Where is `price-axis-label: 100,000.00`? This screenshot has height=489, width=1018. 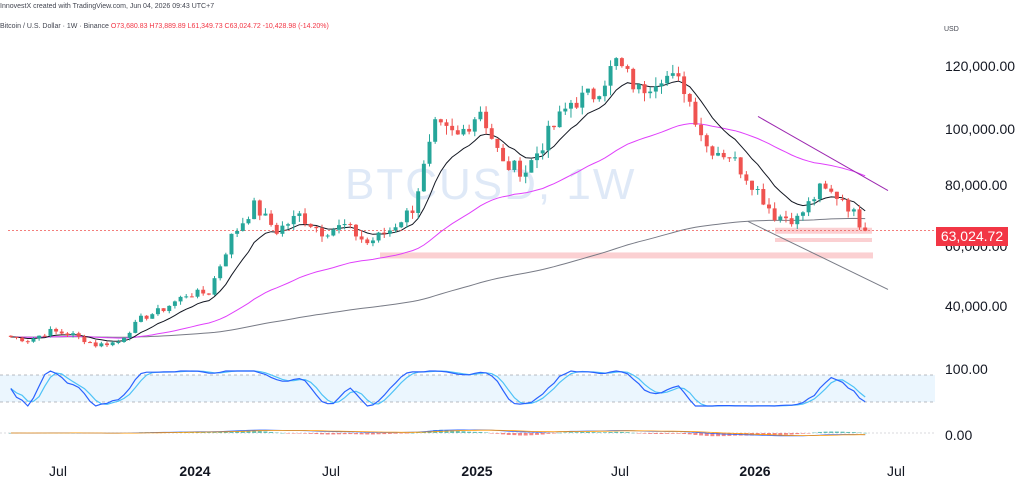
price-axis-label: 100,000.00 is located at coordinates (980, 129).